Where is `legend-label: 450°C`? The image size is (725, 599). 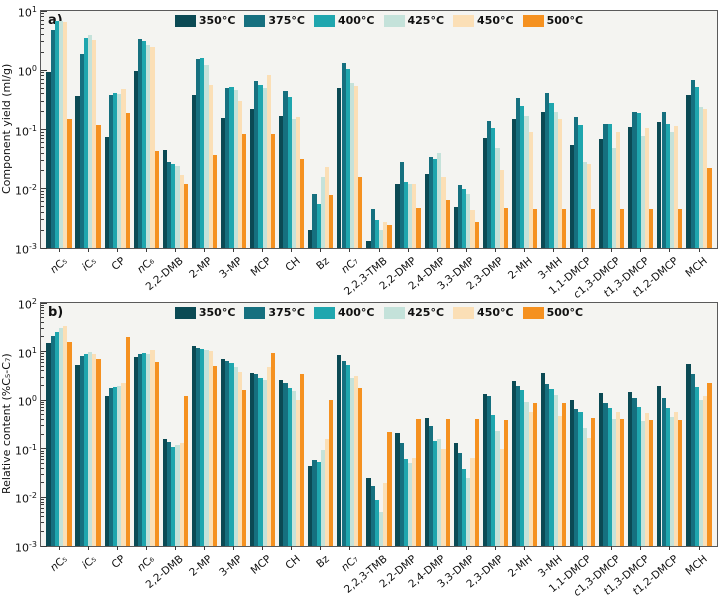 legend-label: 450°C is located at coordinates (495, 312).